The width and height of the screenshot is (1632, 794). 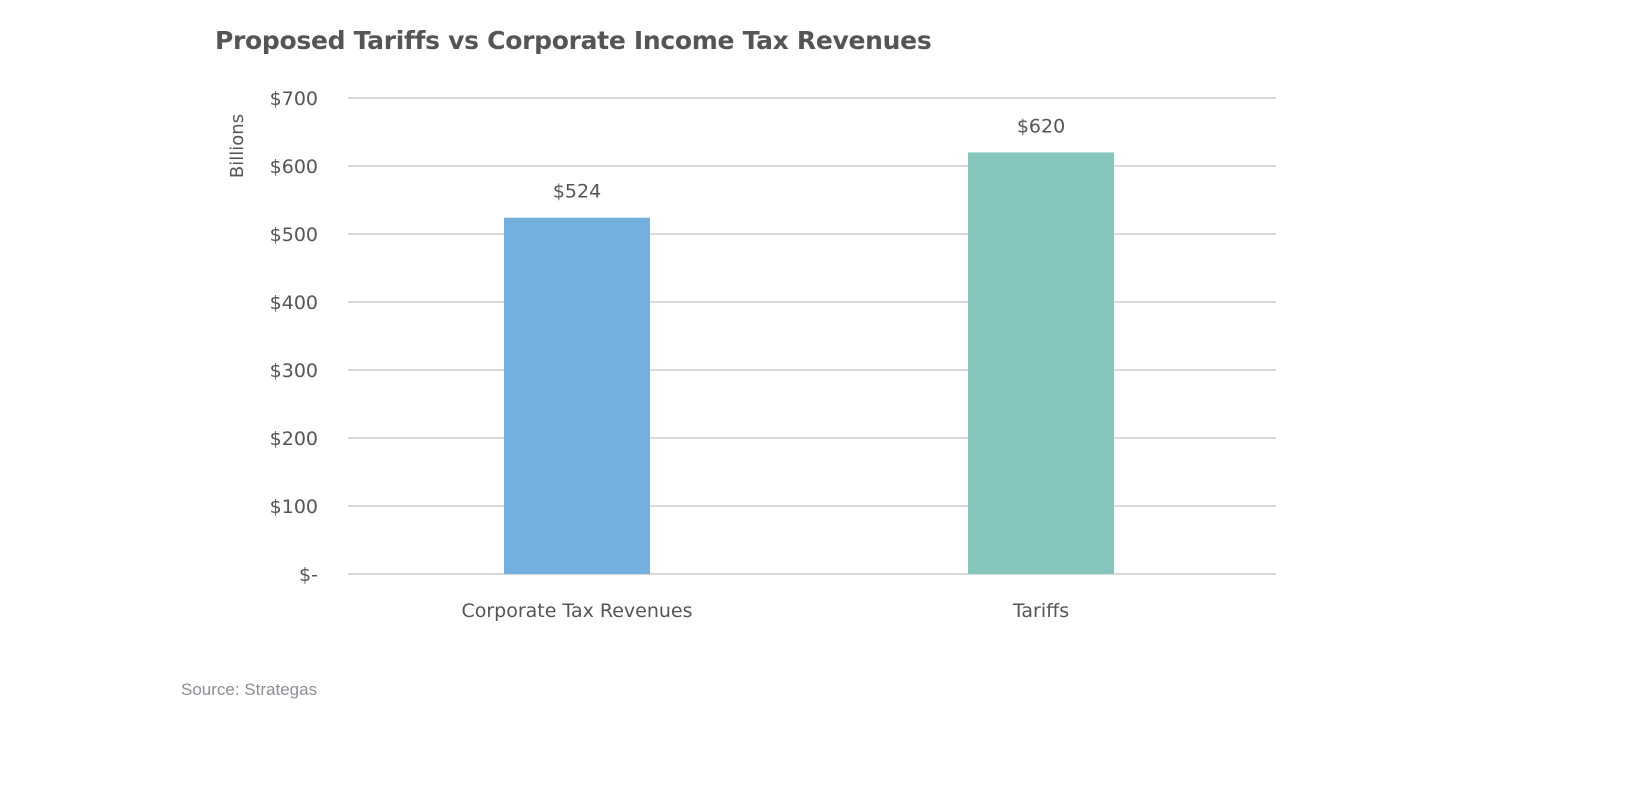 What do you see at coordinates (308, 575) in the screenshot?
I see `y-tick-label: $-` at bounding box center [308, 575].